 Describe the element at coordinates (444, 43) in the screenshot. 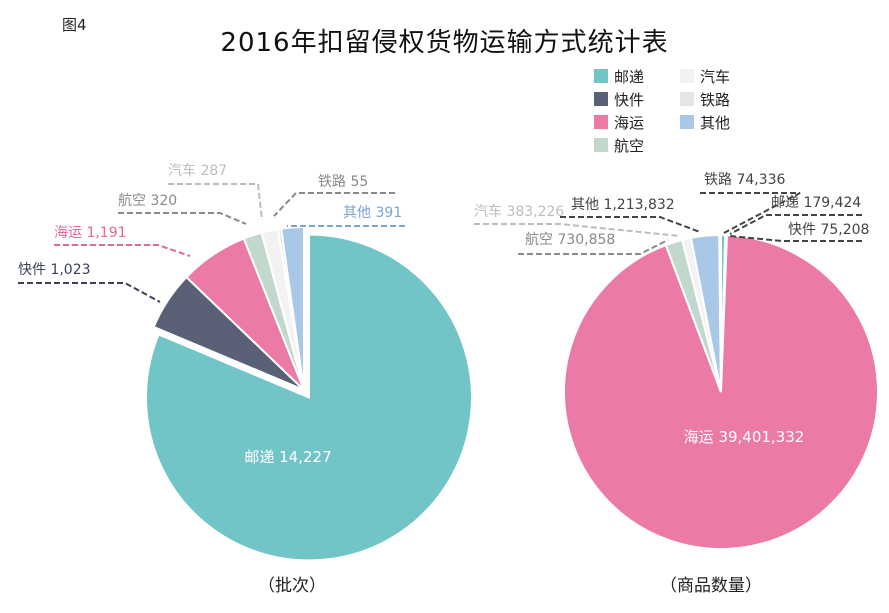

I see `chart-title: 2016年扣留侵权货物运输方式统计表` at that location.